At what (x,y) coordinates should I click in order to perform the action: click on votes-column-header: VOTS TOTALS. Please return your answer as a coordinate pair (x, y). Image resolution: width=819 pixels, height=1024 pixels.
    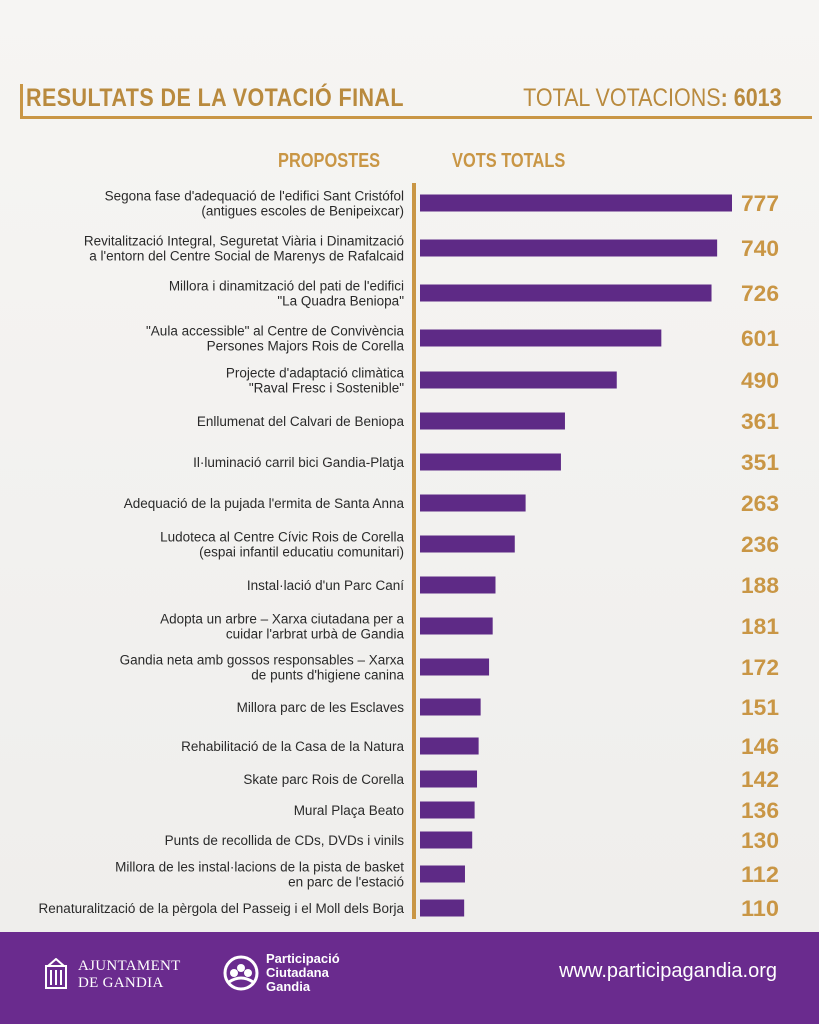
    Looking at the image, I should click on (509, 161).